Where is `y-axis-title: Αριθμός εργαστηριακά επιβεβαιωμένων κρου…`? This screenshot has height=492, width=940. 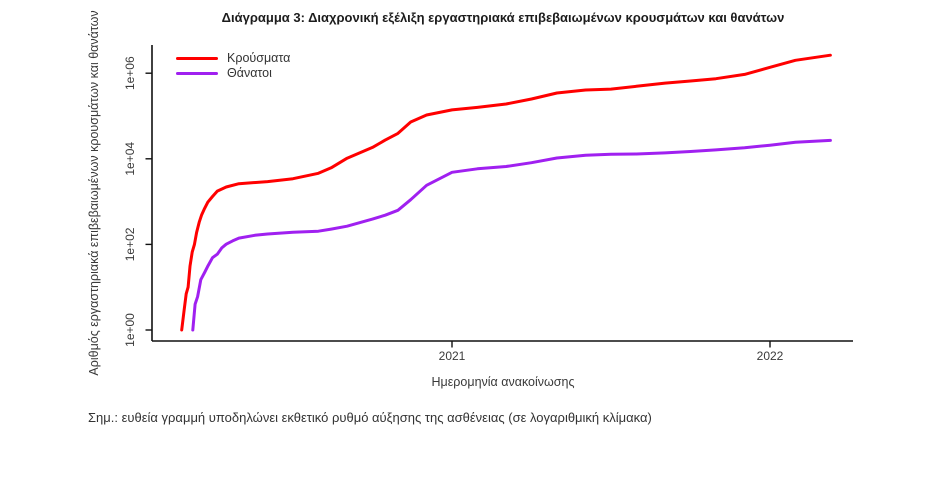
y-axis-title: Αριθμός εργαστηριακά επιβεβαιωμένων κρου… is located at coordinates (94, 192).